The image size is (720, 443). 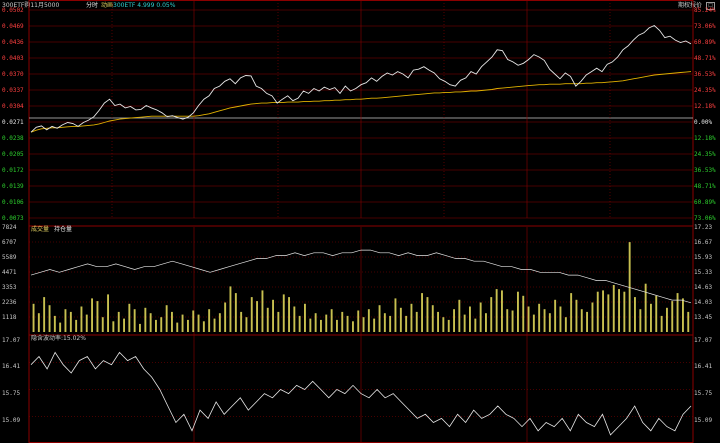 I want to click on iv-tick-label: 16.41, so click(x=703, y=367).